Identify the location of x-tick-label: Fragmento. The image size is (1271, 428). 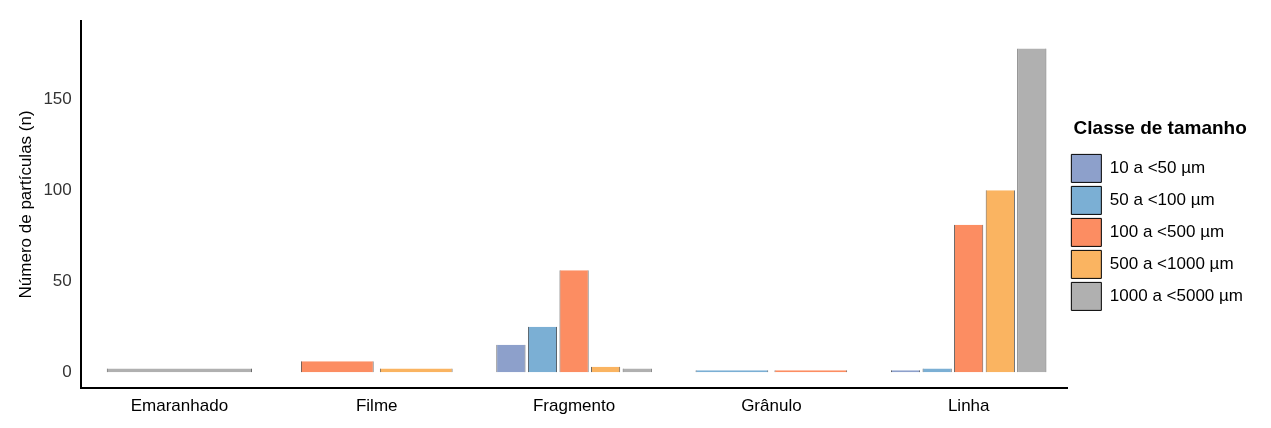
(574, 406).